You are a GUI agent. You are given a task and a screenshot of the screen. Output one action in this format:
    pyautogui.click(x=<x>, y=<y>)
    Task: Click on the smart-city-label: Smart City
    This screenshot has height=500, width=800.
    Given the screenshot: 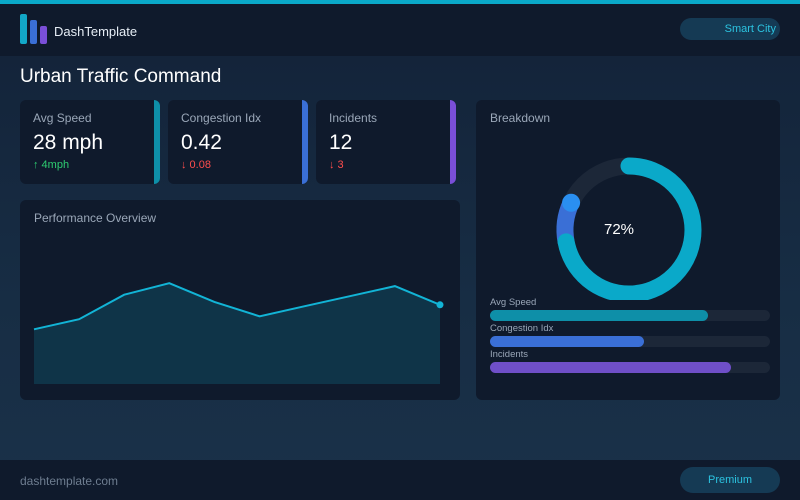 What is the action you would take?
    pyautogui.click(x=750, y=29)
    